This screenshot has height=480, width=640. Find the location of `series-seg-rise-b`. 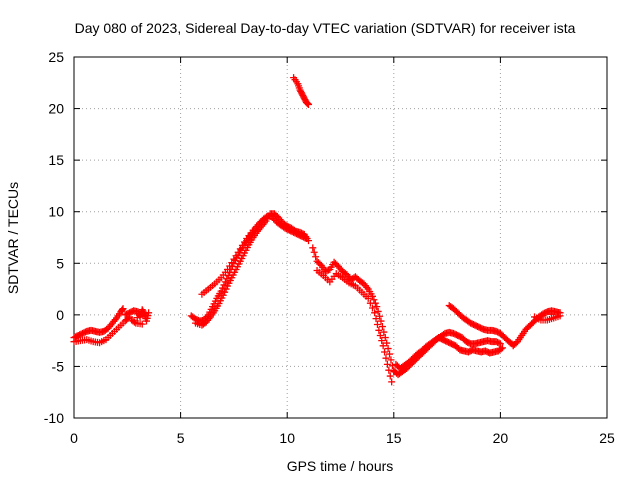

series-seg-rise-b is located at coordinates (252, 269).